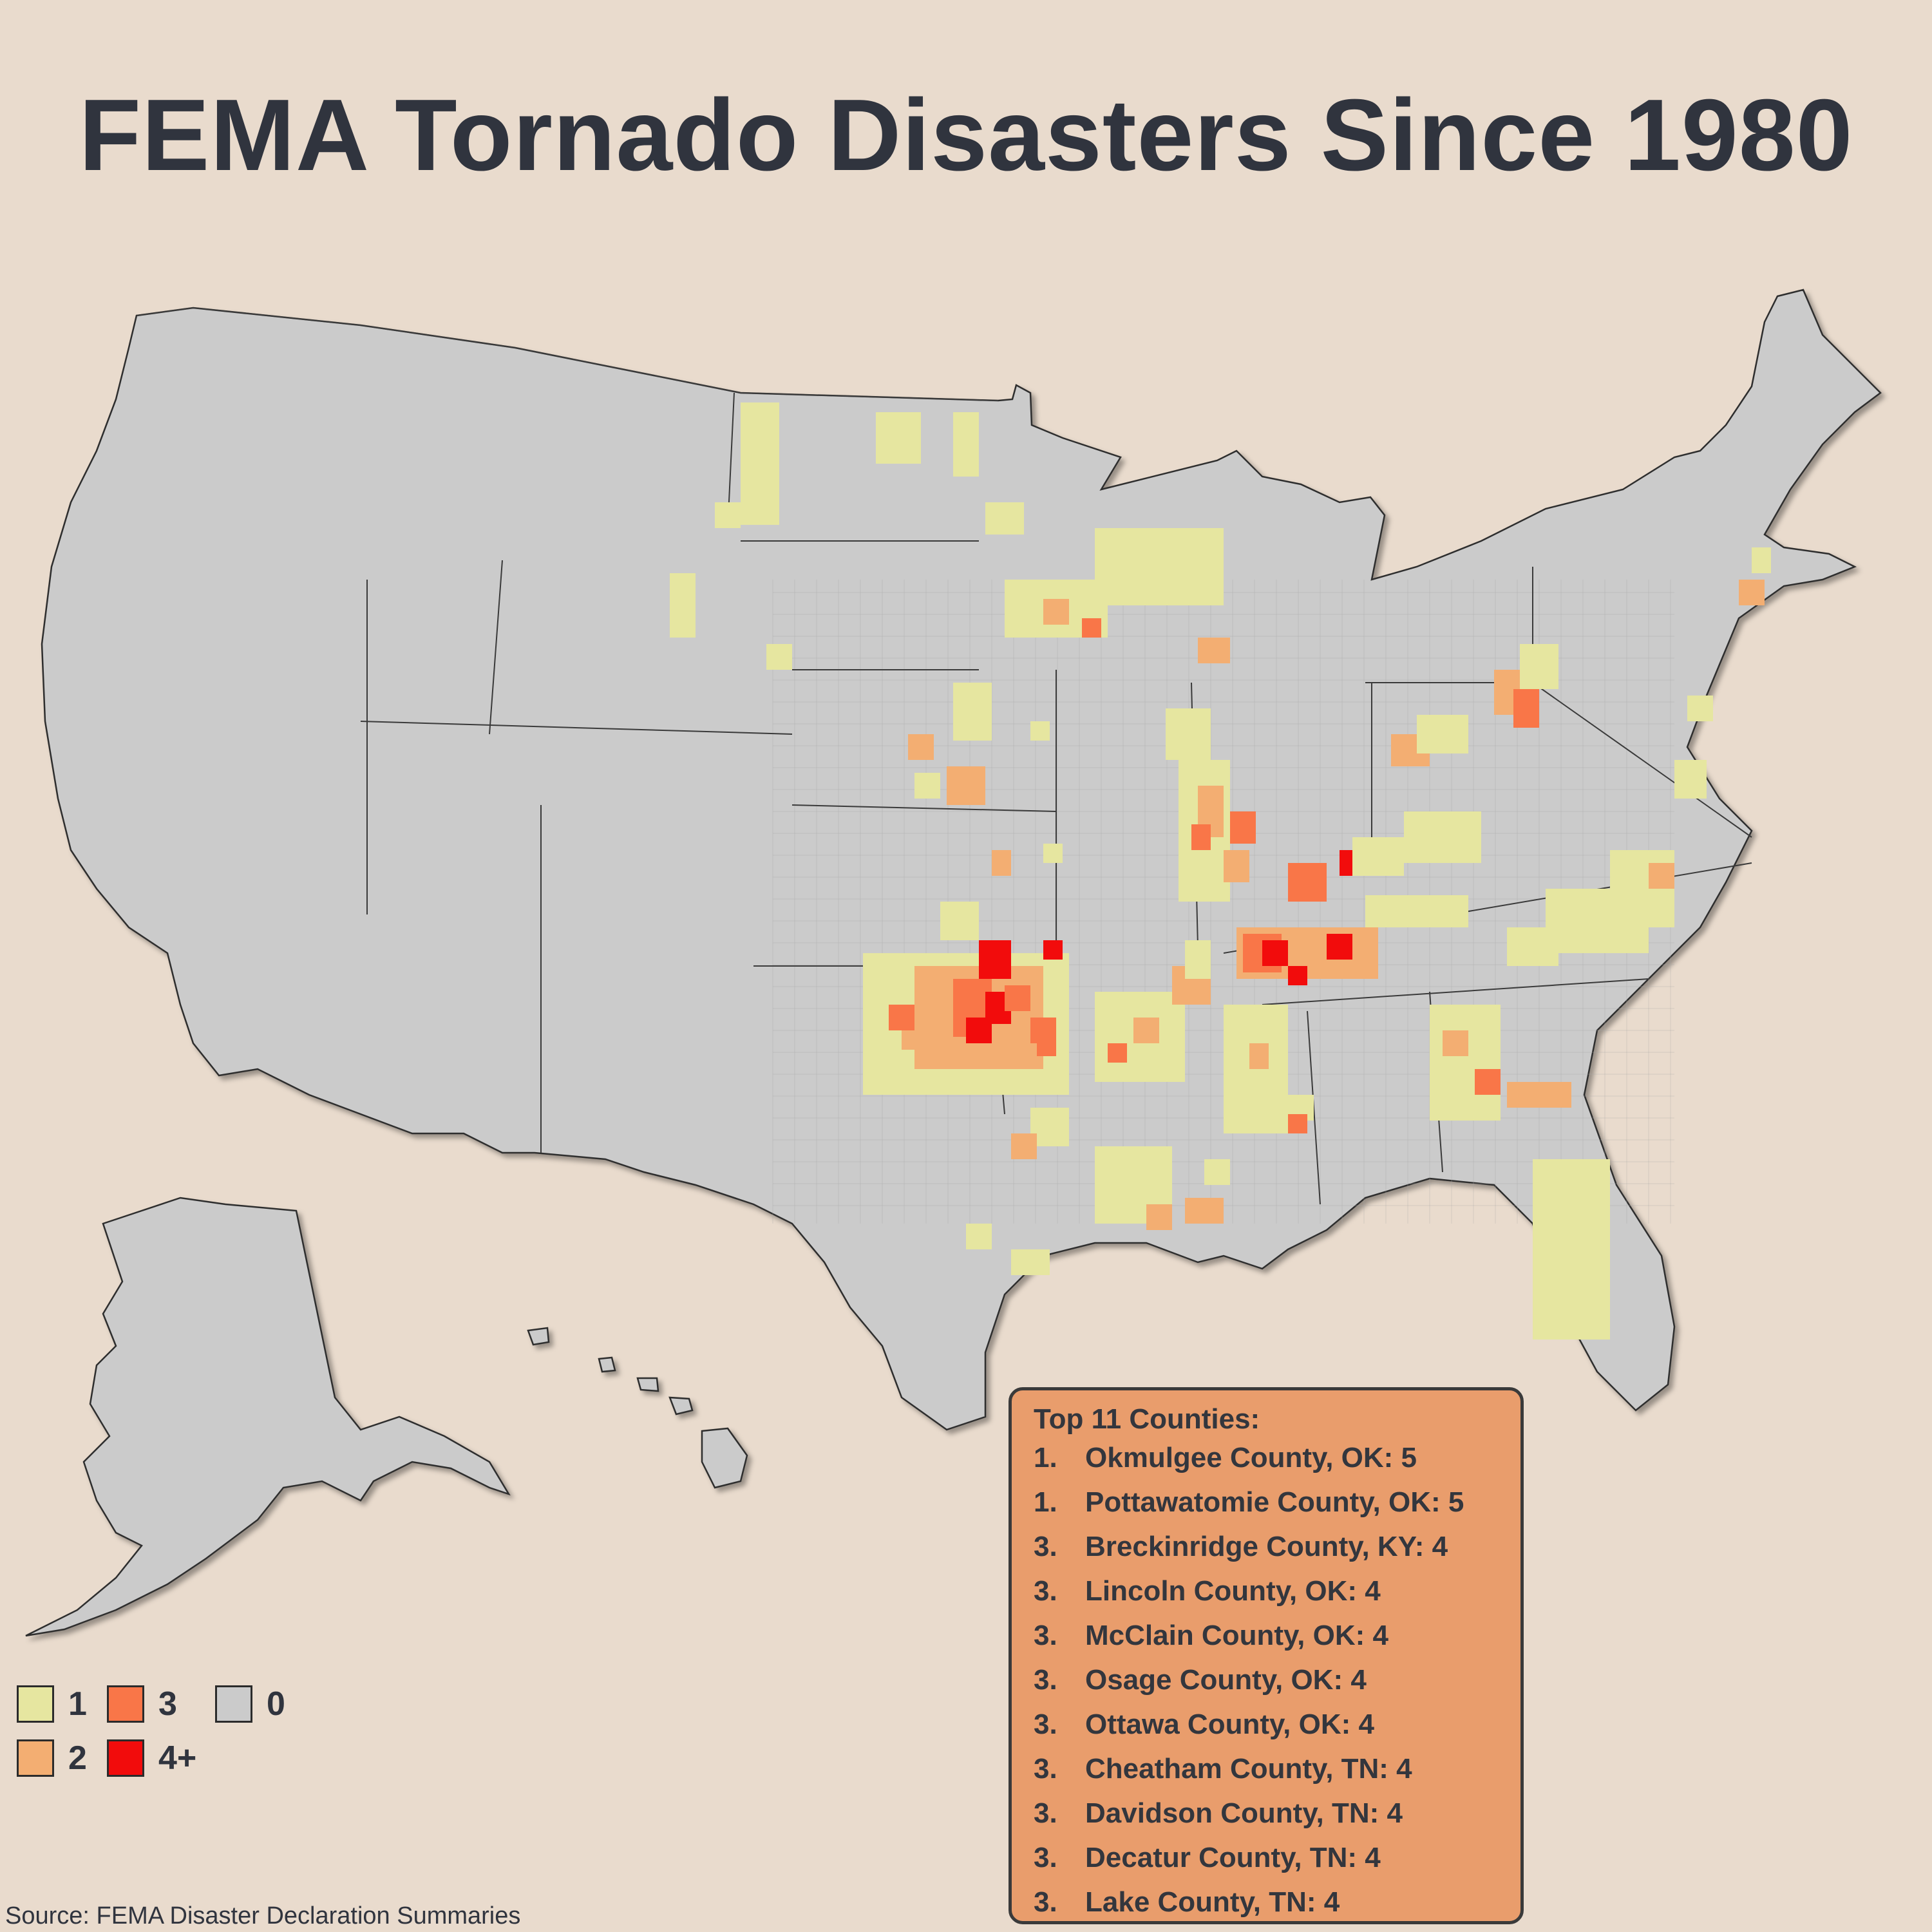  I want to click on legend-item-3: 3, so click(142, 1704).